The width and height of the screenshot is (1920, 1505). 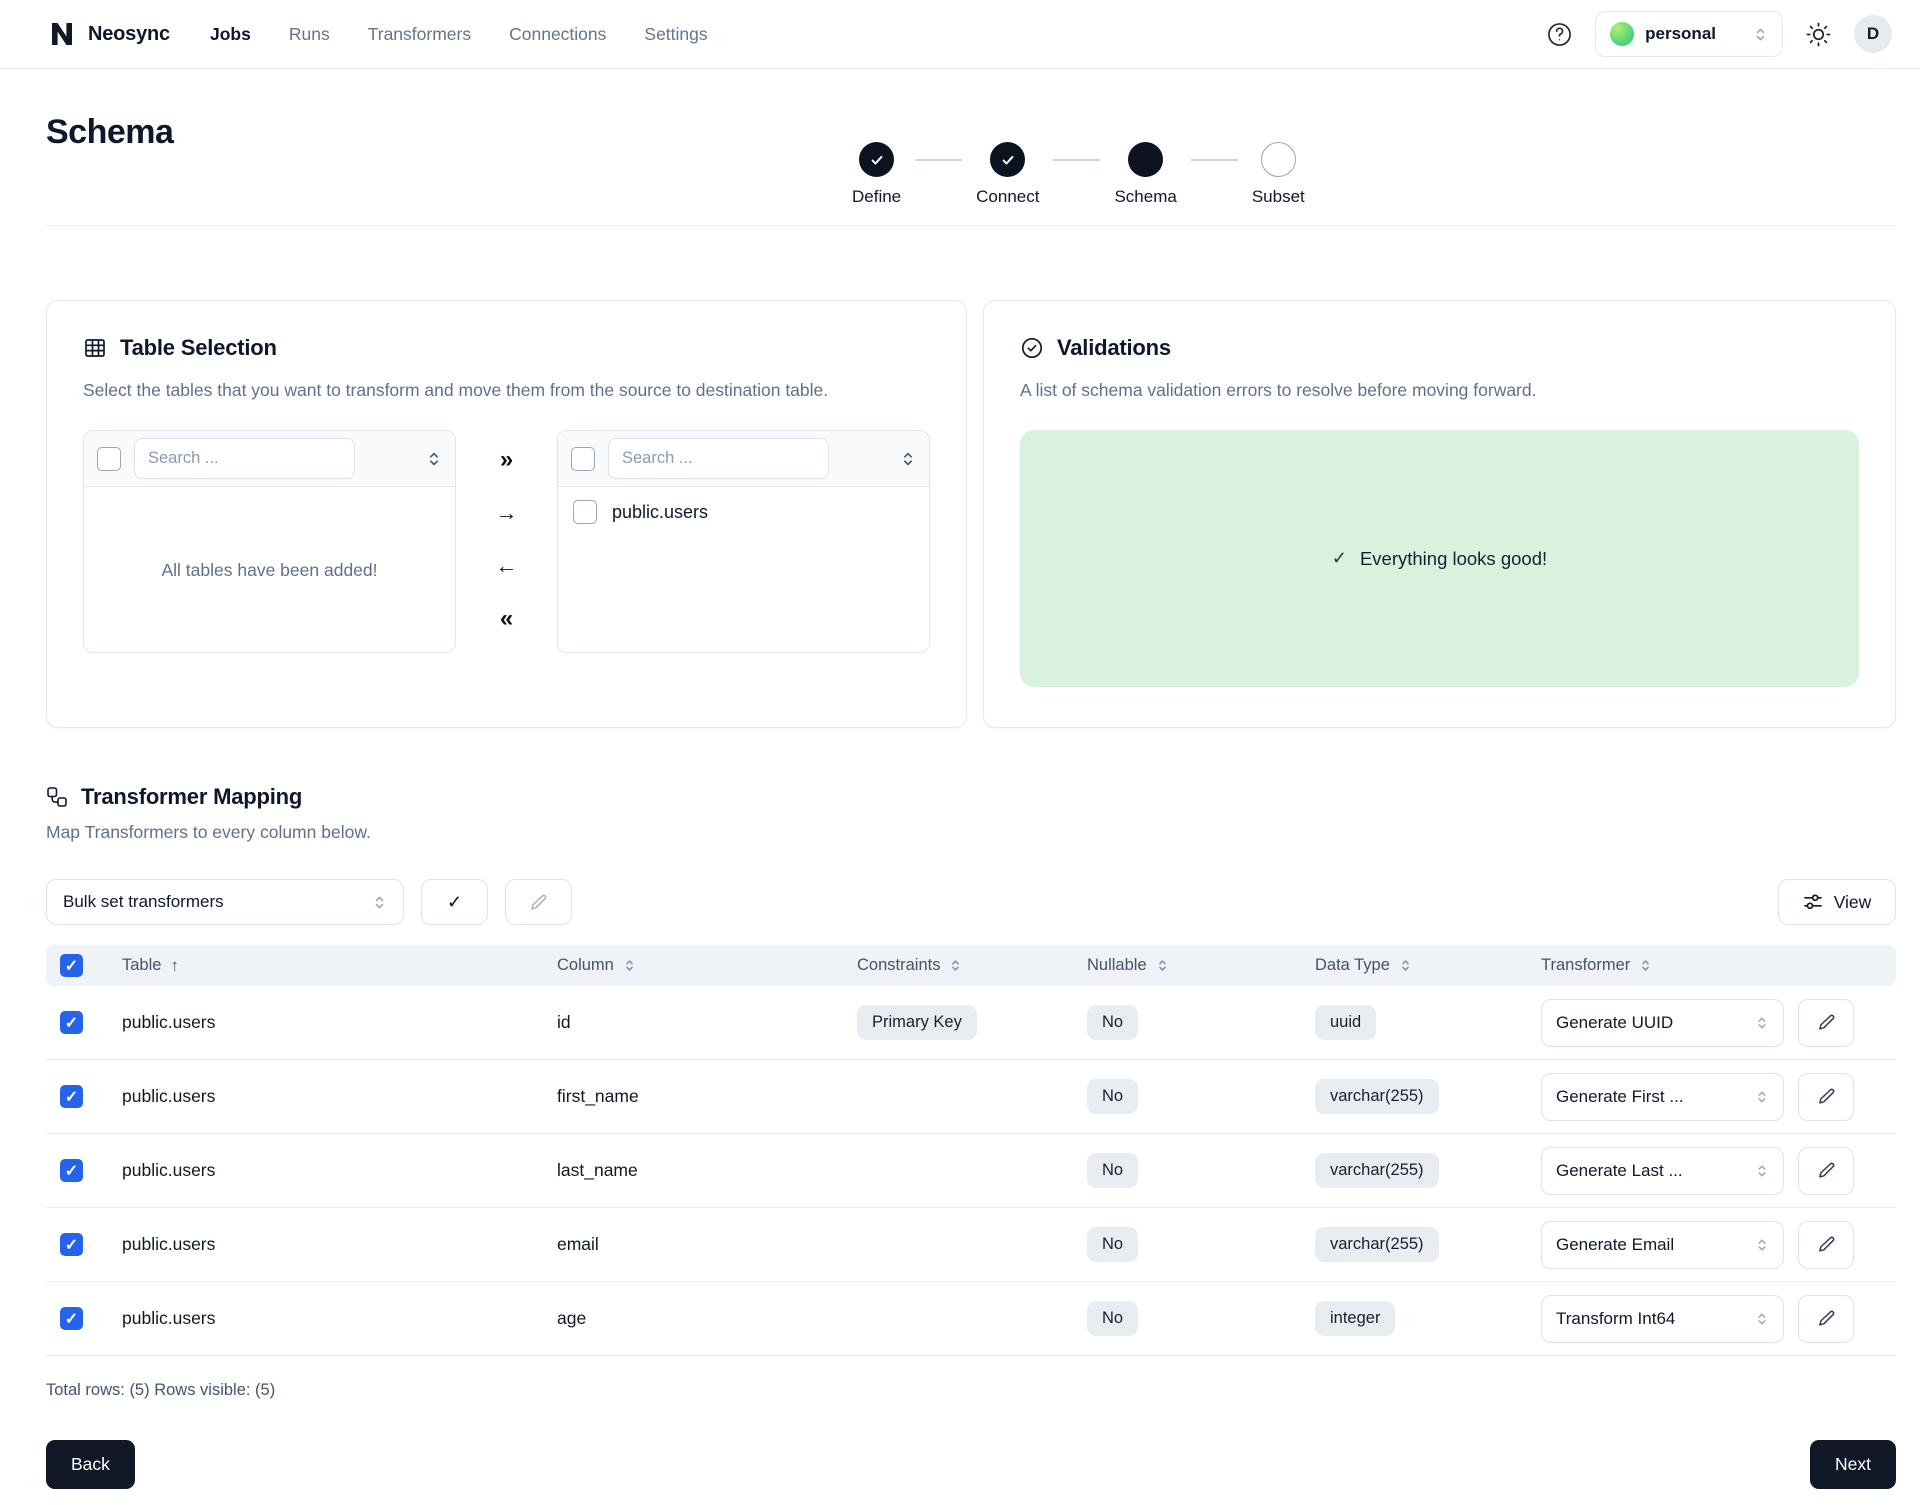 I want to click on nav-item-connections: Connections, so click(x=558, y=33).